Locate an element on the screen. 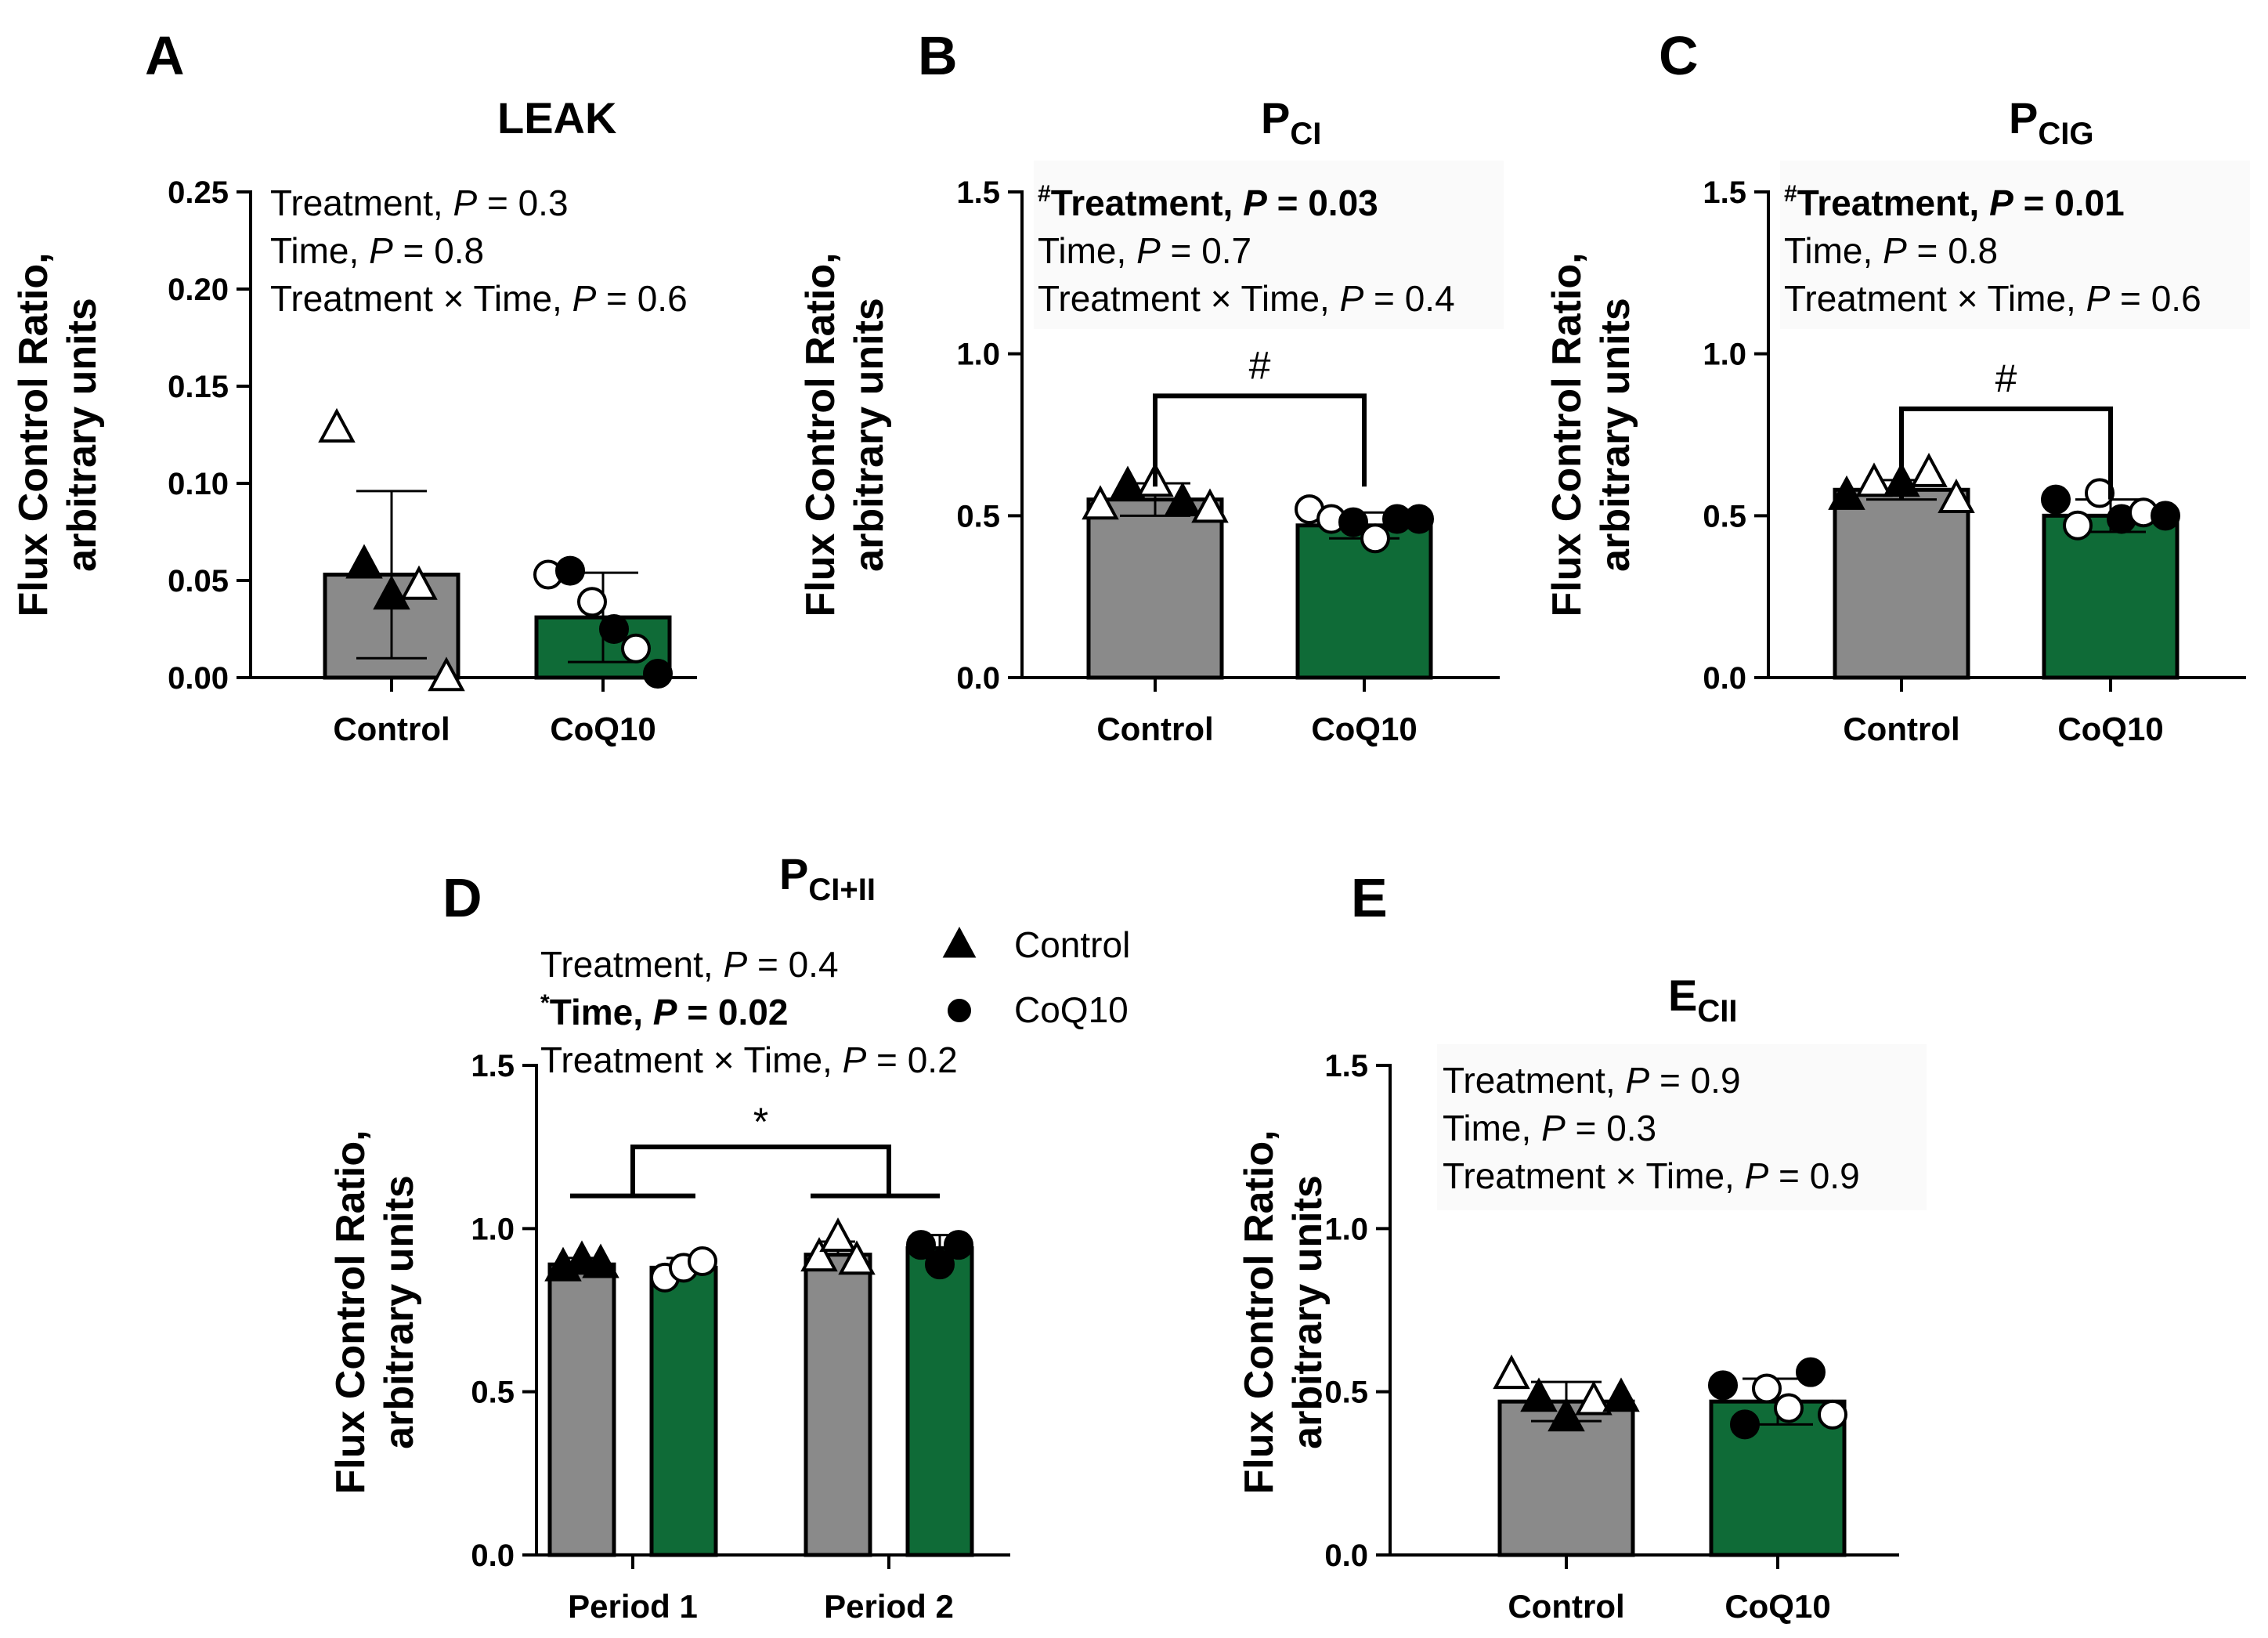 Image resolution: width=2268 pixels, height=1638 pixels. stat-value: = 0.03 is located at coordinates (1322, 203).